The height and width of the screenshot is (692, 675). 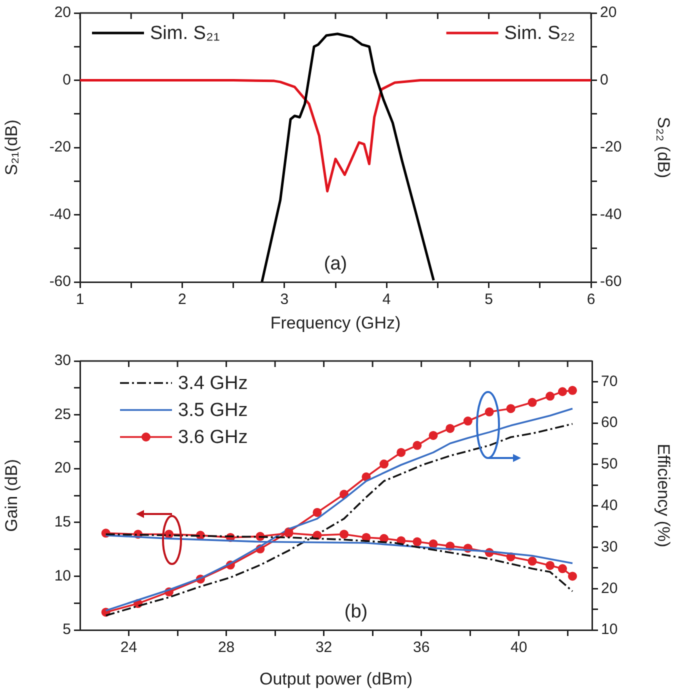 I want to click on legend-label: 3.6 GHz, so click(x=213, y=437).